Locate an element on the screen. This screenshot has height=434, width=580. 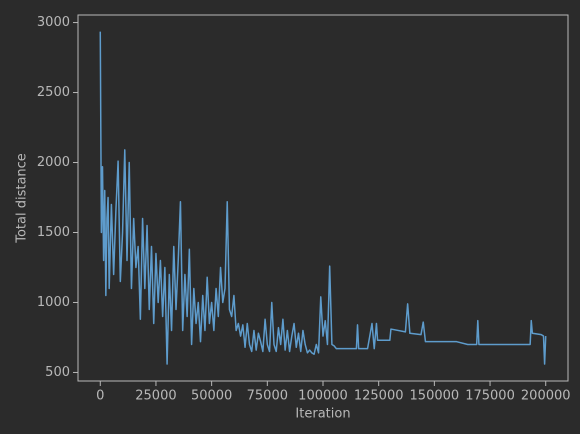
x-tick-label: 150000 is located at coordinates (435, 396).